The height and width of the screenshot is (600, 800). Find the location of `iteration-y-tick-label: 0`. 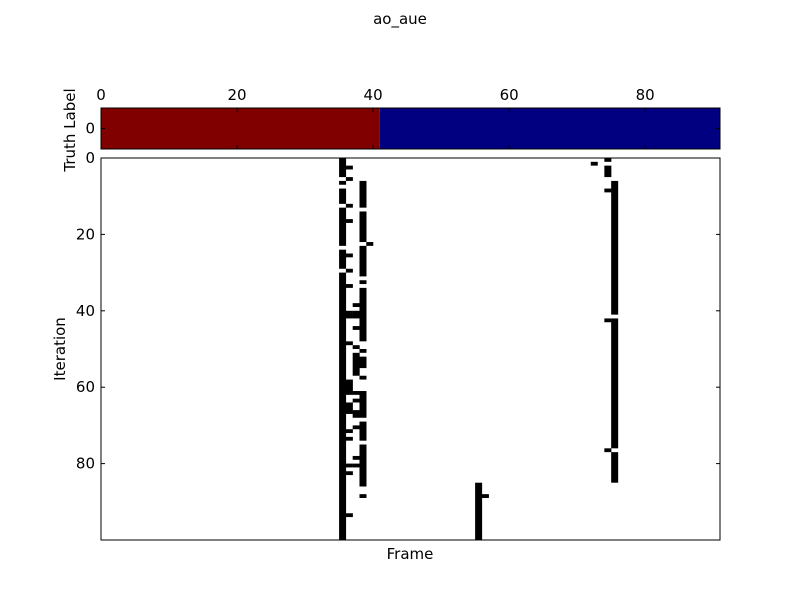

iteration-y-tick-label: 0 is located at coordinates (90, 158).